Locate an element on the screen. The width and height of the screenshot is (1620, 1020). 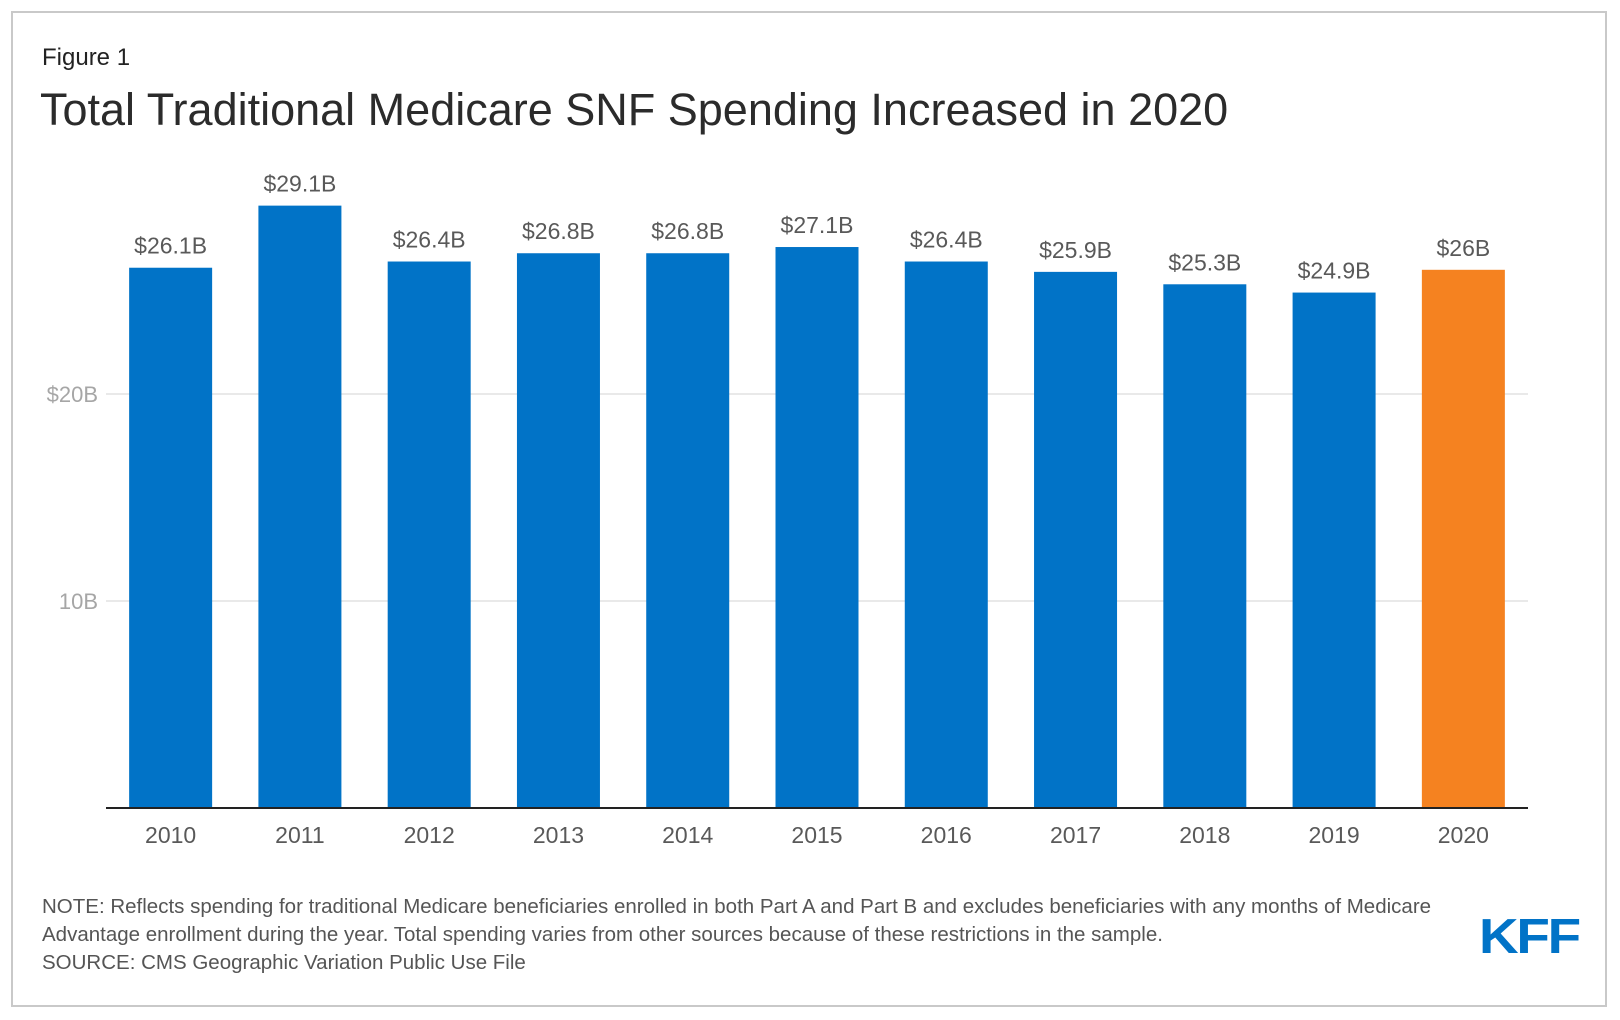
kff-logo-mark: KFF is located at coordinates (1530, 937).